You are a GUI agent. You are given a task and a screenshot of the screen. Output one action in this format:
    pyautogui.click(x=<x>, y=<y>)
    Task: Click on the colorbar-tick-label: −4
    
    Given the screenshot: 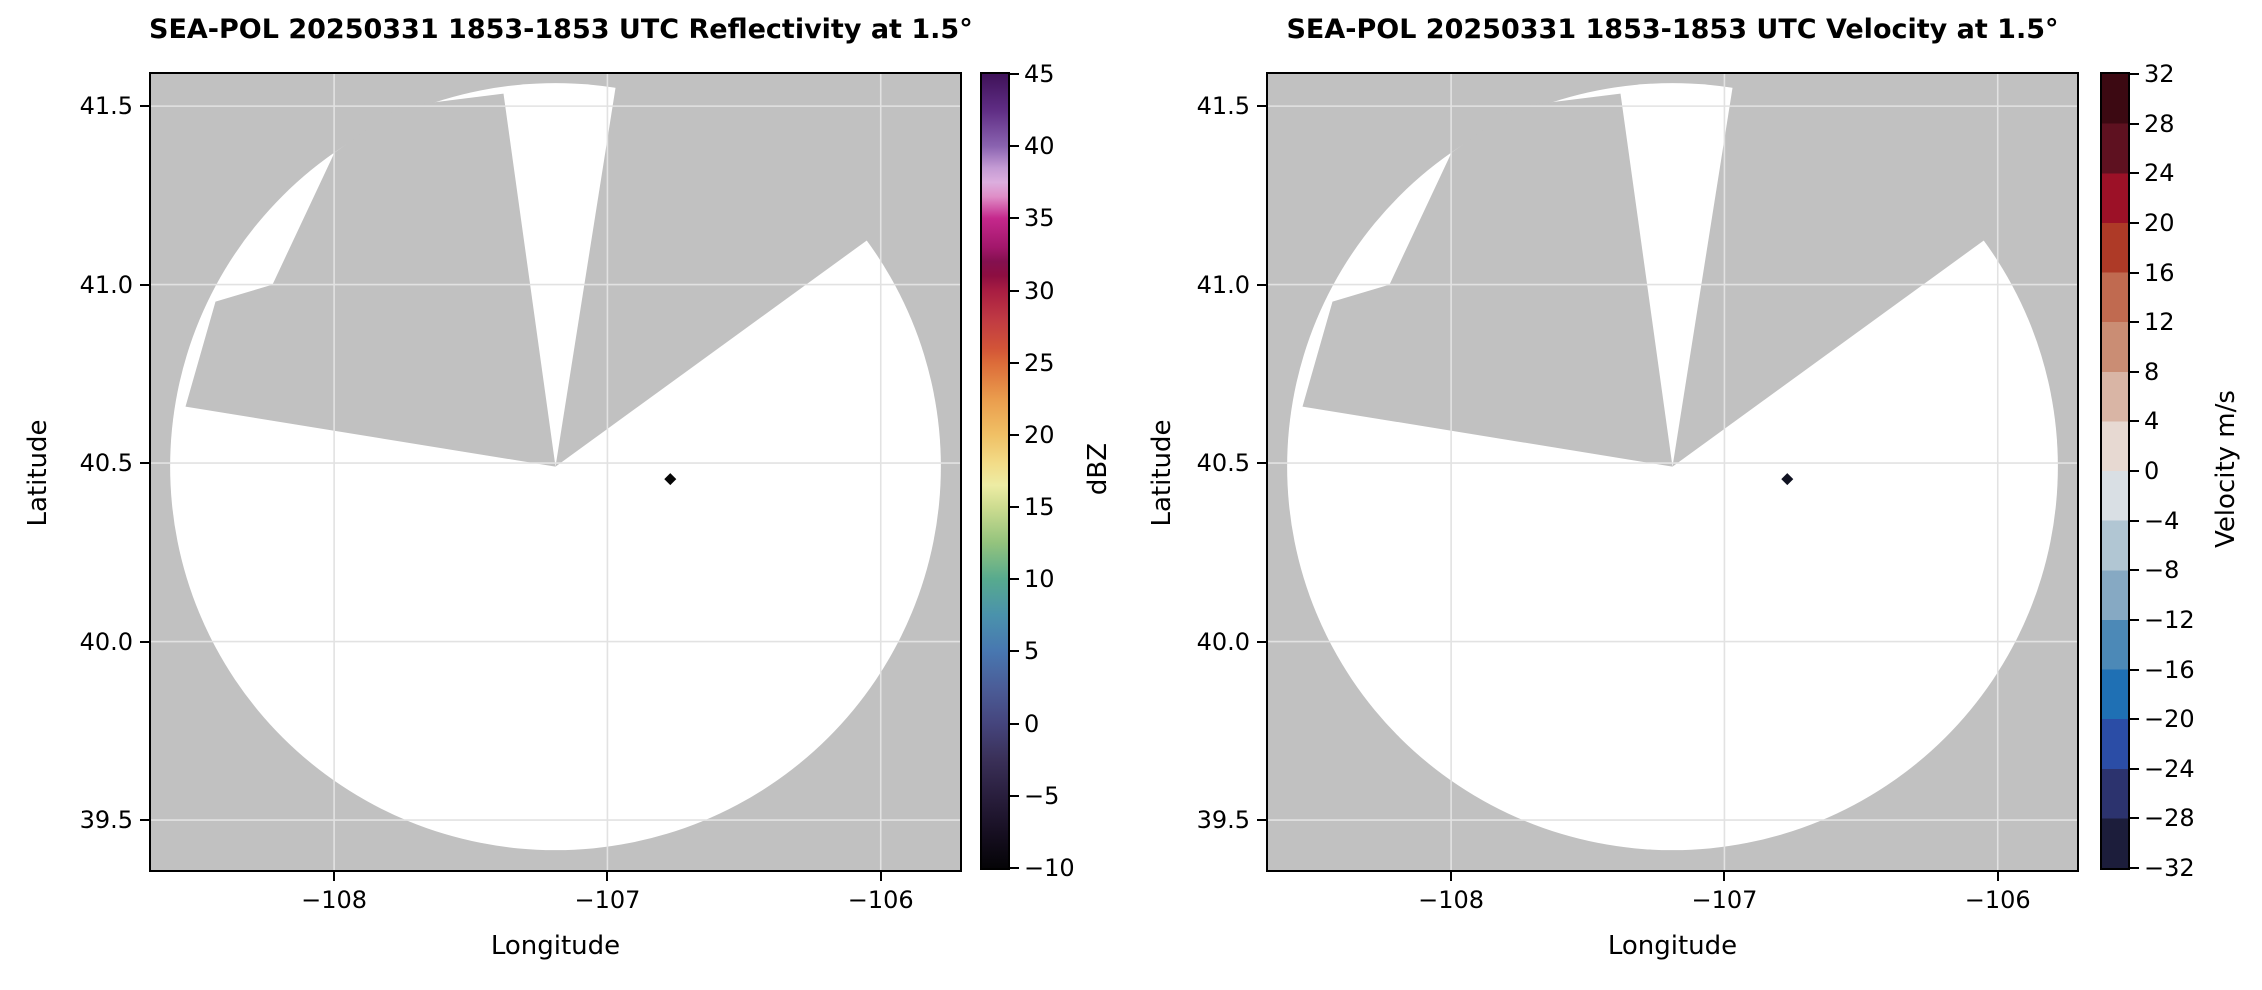 What is the action you would take?
    pyautogui.click(x=2162, y=520)
    